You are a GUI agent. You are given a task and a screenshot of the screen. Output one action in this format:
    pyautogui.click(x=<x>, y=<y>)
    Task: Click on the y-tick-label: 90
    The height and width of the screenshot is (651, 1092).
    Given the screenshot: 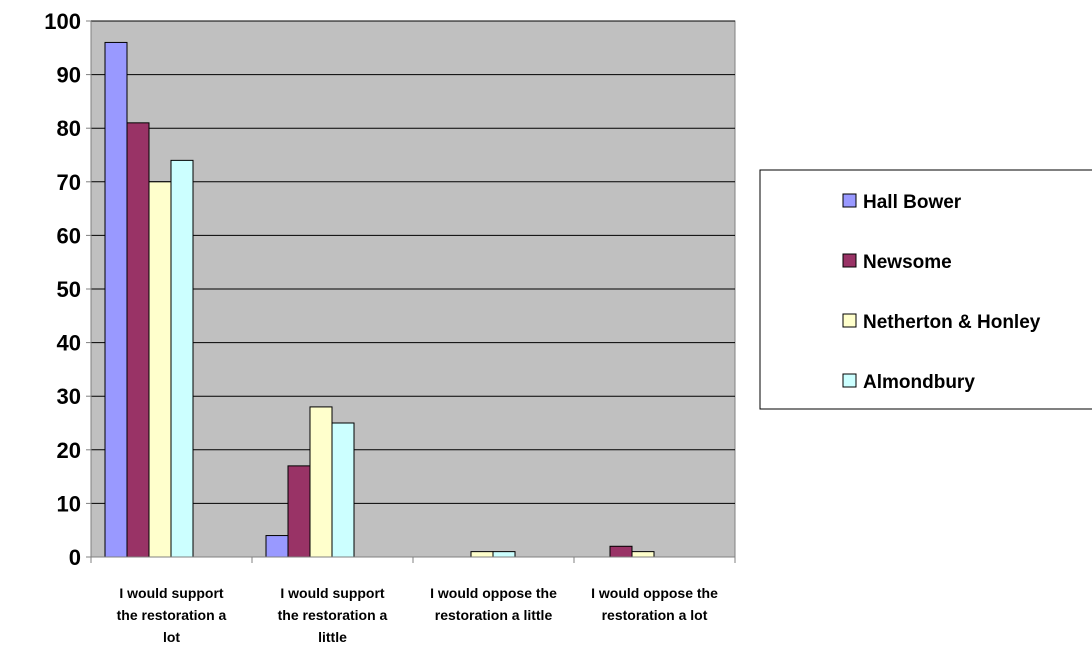 What is the action you would take?
    pyautogui.click(x=69, y=75)
    